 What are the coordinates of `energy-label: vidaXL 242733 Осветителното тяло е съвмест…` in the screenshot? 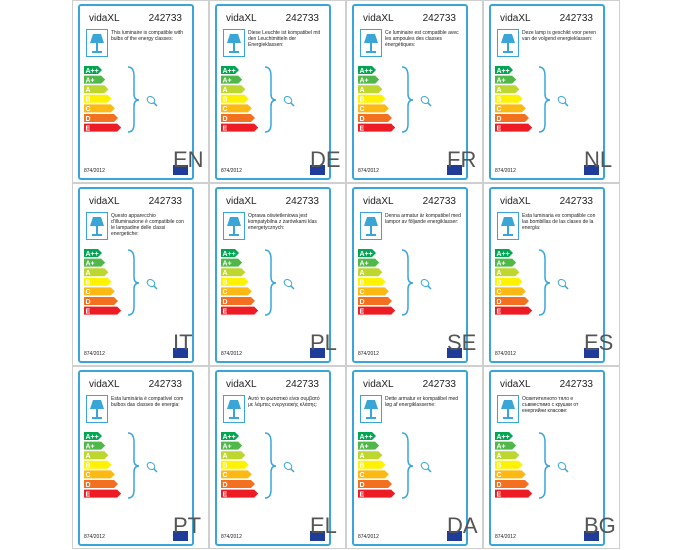 It's located at (547, 458).